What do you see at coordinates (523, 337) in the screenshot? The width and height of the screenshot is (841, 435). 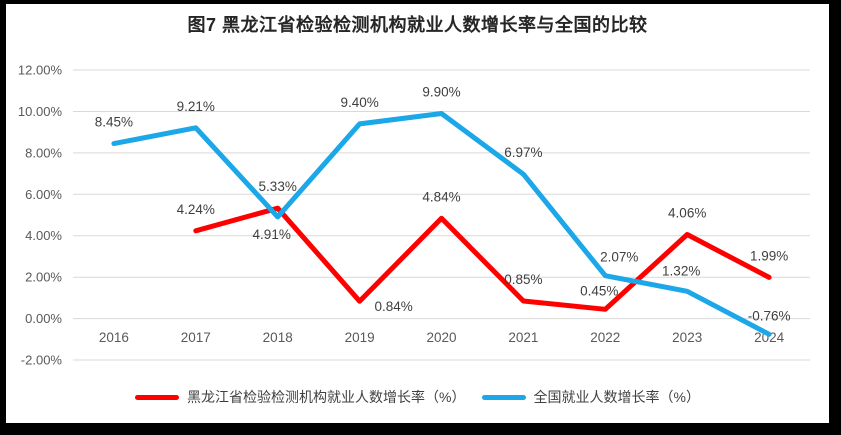 I see `x-axis-tick-label: 2021` at bounding box center [523, 337].